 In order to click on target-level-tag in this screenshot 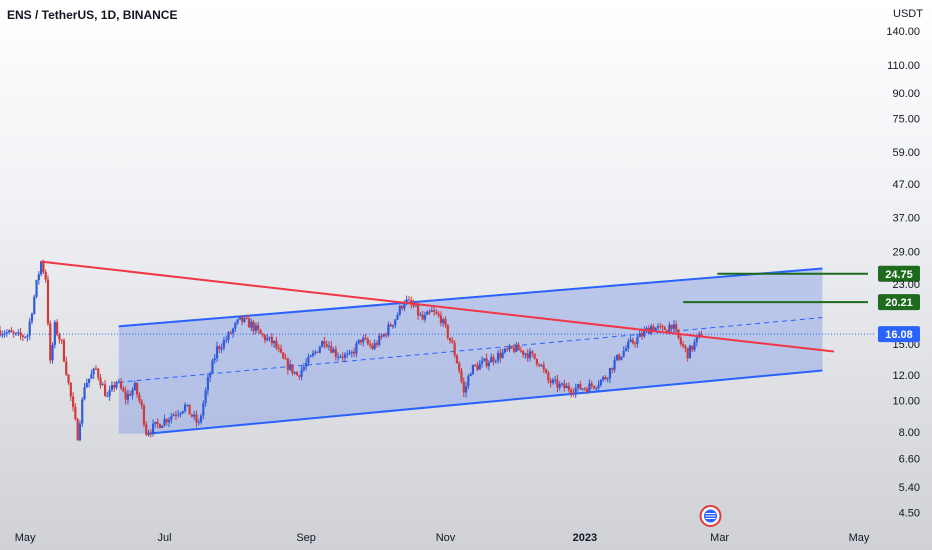, I will do `click(899, 273)`.